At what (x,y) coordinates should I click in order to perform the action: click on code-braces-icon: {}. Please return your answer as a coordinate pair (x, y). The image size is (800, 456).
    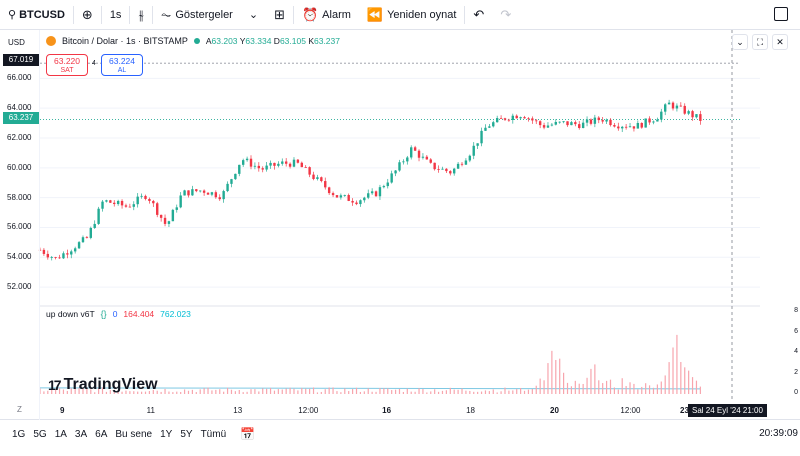
    Looking at the image, I should click on (103, 314).